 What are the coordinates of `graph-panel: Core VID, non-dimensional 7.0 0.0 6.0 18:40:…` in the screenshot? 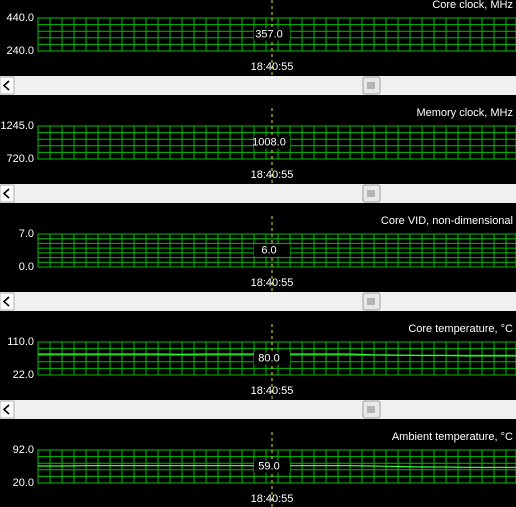 It's located at (267, 253).